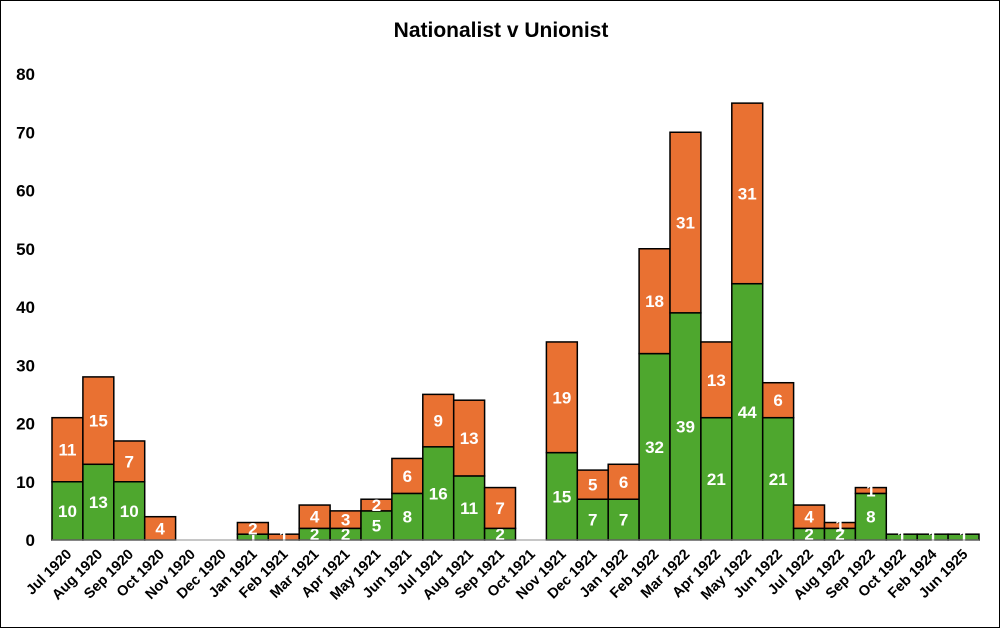 This screenshot has width=1000, height=628. I want to click on y-tick-label: 40, so click(25, 307).